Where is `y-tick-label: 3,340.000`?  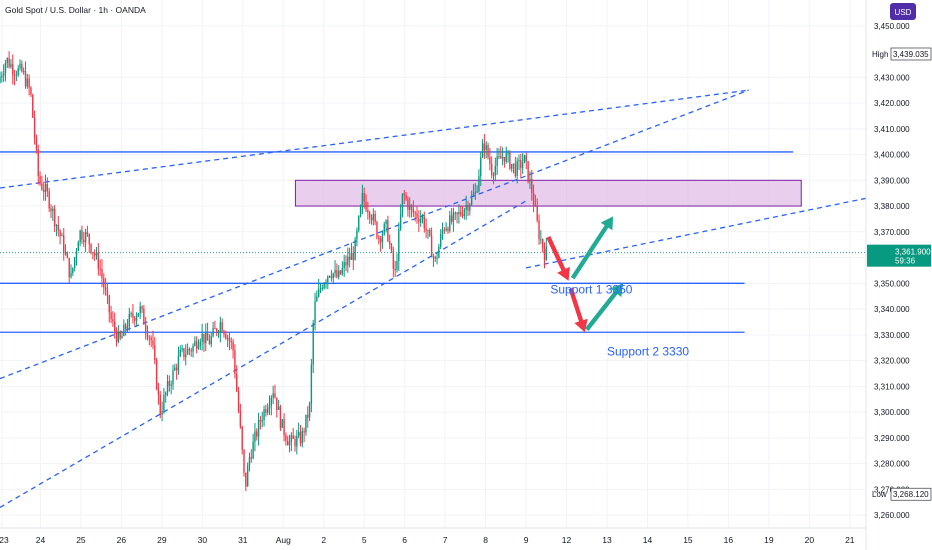
y-tick-label: 3,340.000 is located at coordinates (892, 309).